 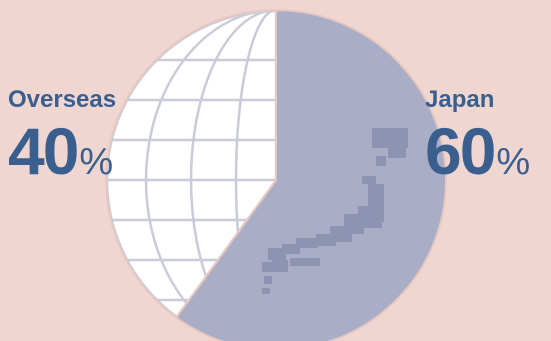 What do you see at coordinates (513, 162) in the screenshot?
I see `japan-unit: %` at bounding box center [513, 162].